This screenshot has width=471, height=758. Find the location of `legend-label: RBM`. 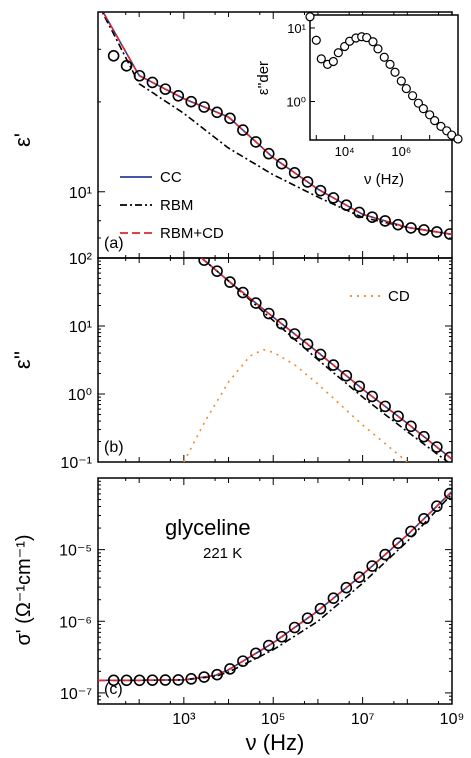

legend-label: RBM is located at coordinates (176, 205).